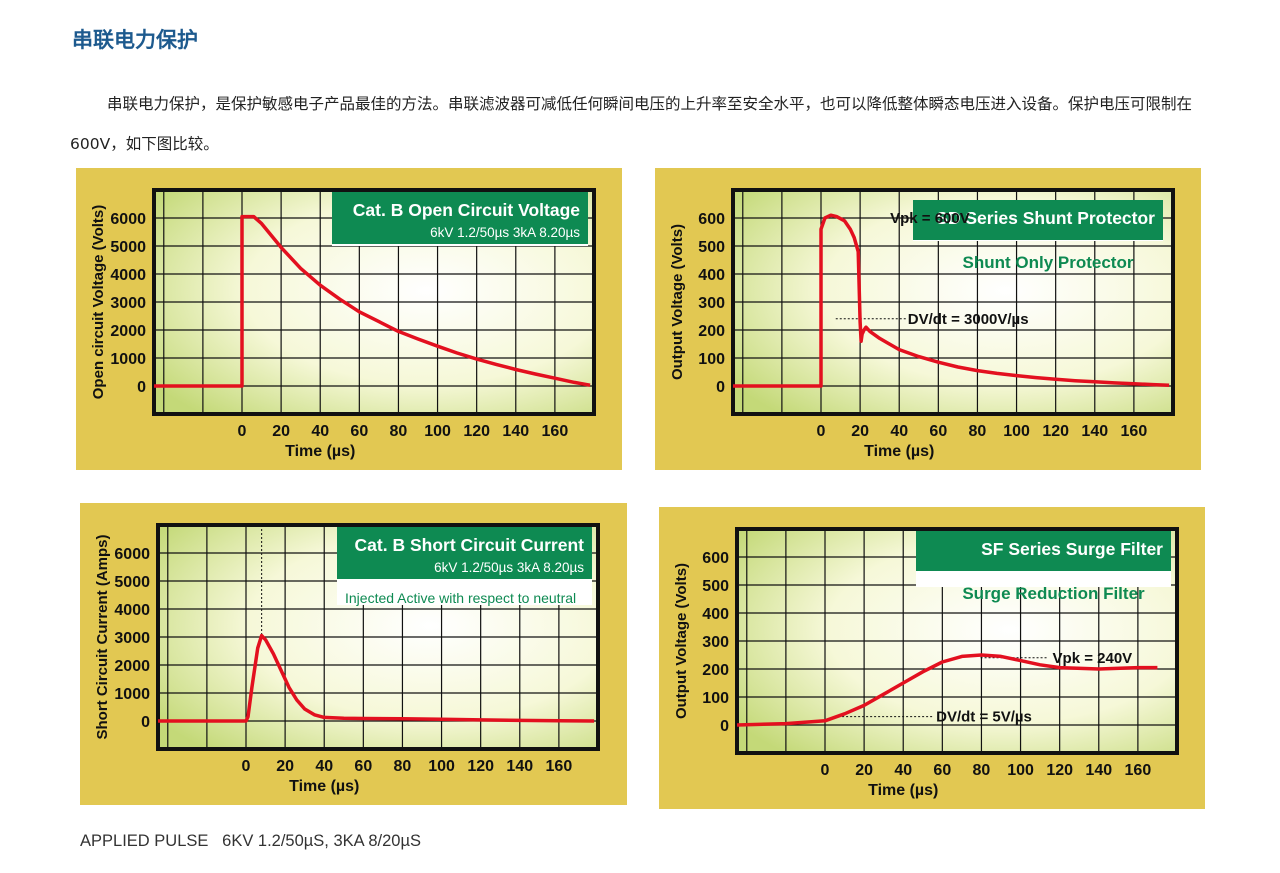  What do you see at coordinates (1048, 262) in the screenshot?
I see `chart-subtitle: Shunt Only Protector` at bounding box center [1048, 262].